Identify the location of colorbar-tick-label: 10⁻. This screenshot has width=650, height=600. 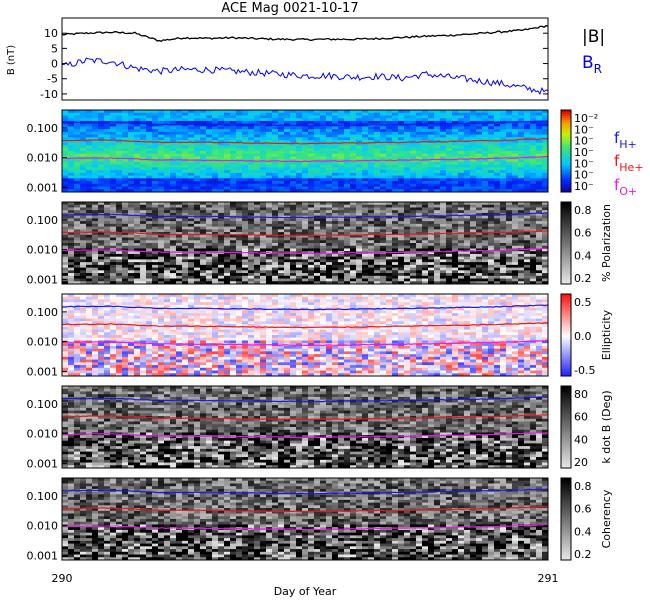
(584, 152).